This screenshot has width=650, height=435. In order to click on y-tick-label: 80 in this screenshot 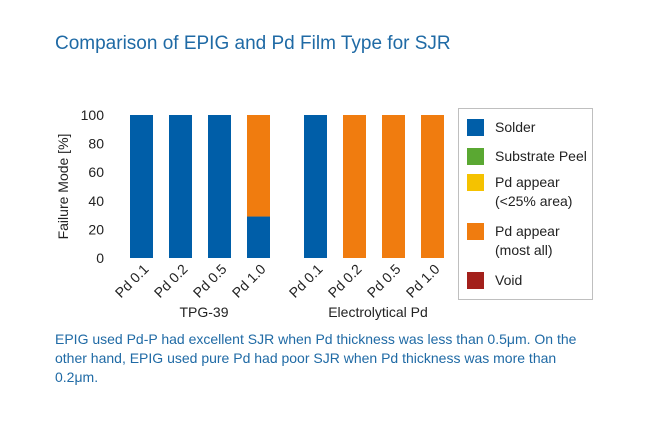, I will do `click(96, 144)`.